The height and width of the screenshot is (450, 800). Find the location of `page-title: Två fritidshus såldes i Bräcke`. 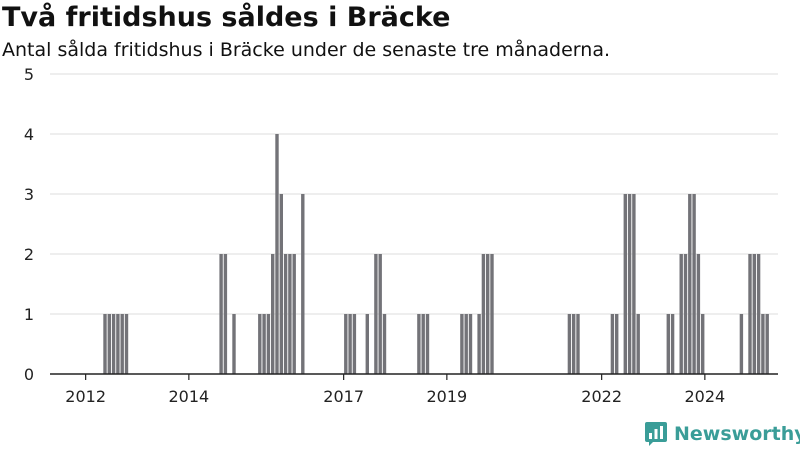

page-title: Två fritidshus såldes i Bräcke is located at coordinates (226, 17).